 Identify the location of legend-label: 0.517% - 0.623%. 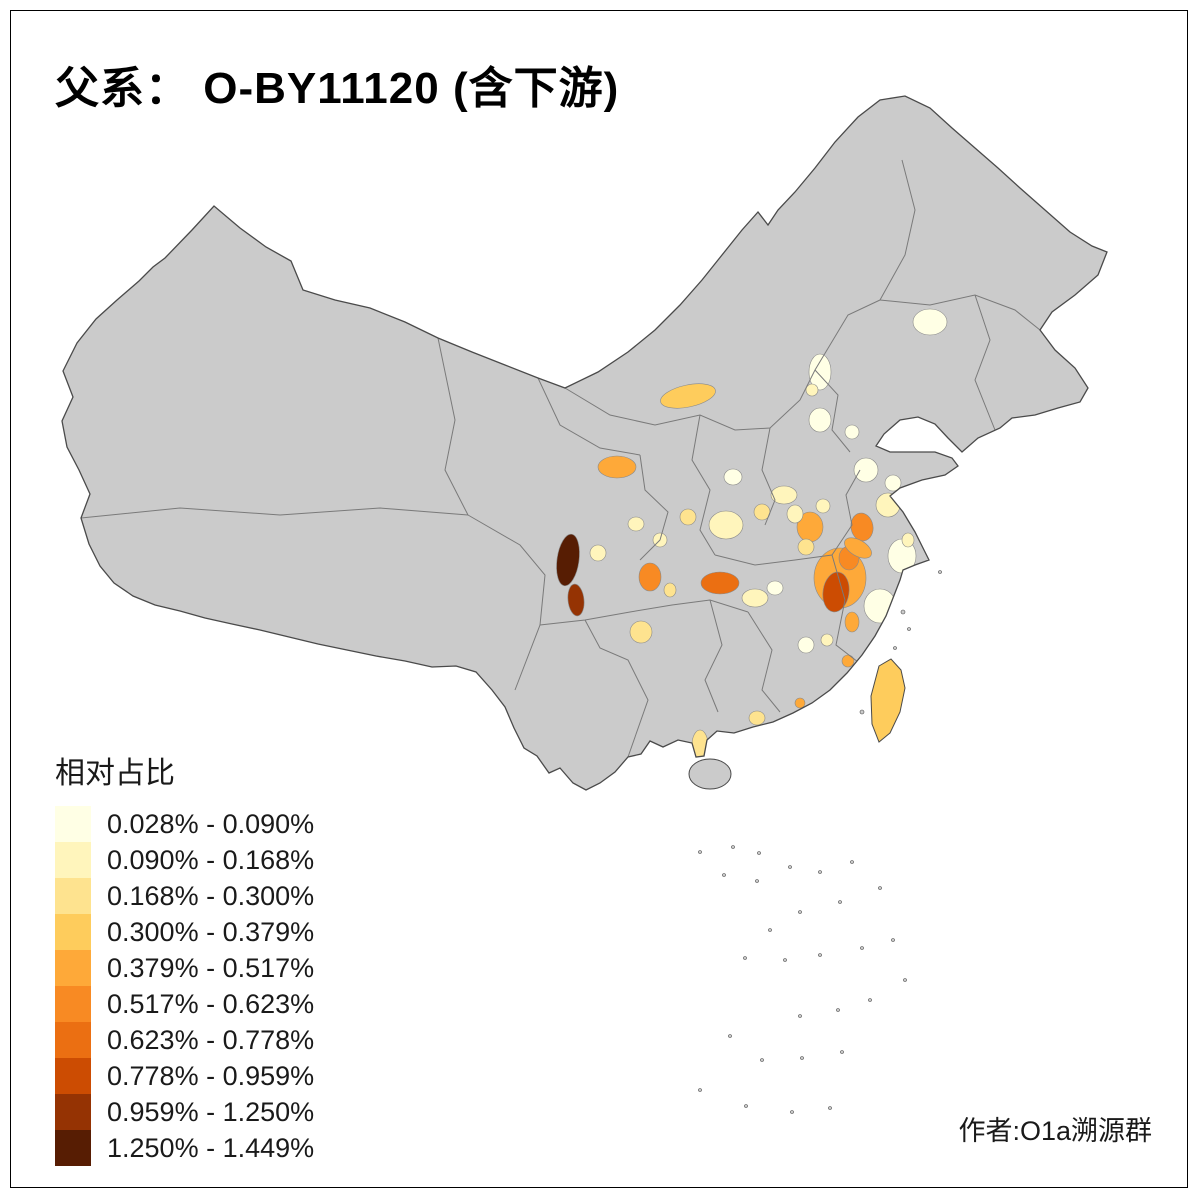
(211, 1003).